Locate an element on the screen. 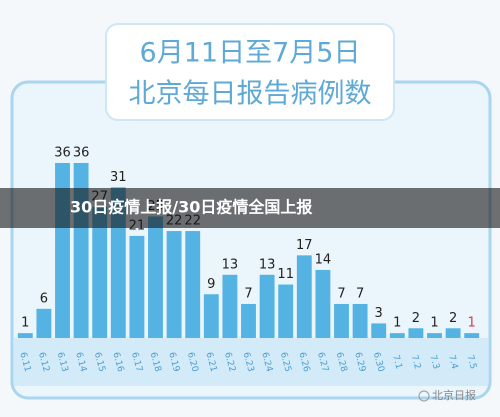 The height and width of the screenshot is (417, 500). title-card is located at coordinates (250, 72).